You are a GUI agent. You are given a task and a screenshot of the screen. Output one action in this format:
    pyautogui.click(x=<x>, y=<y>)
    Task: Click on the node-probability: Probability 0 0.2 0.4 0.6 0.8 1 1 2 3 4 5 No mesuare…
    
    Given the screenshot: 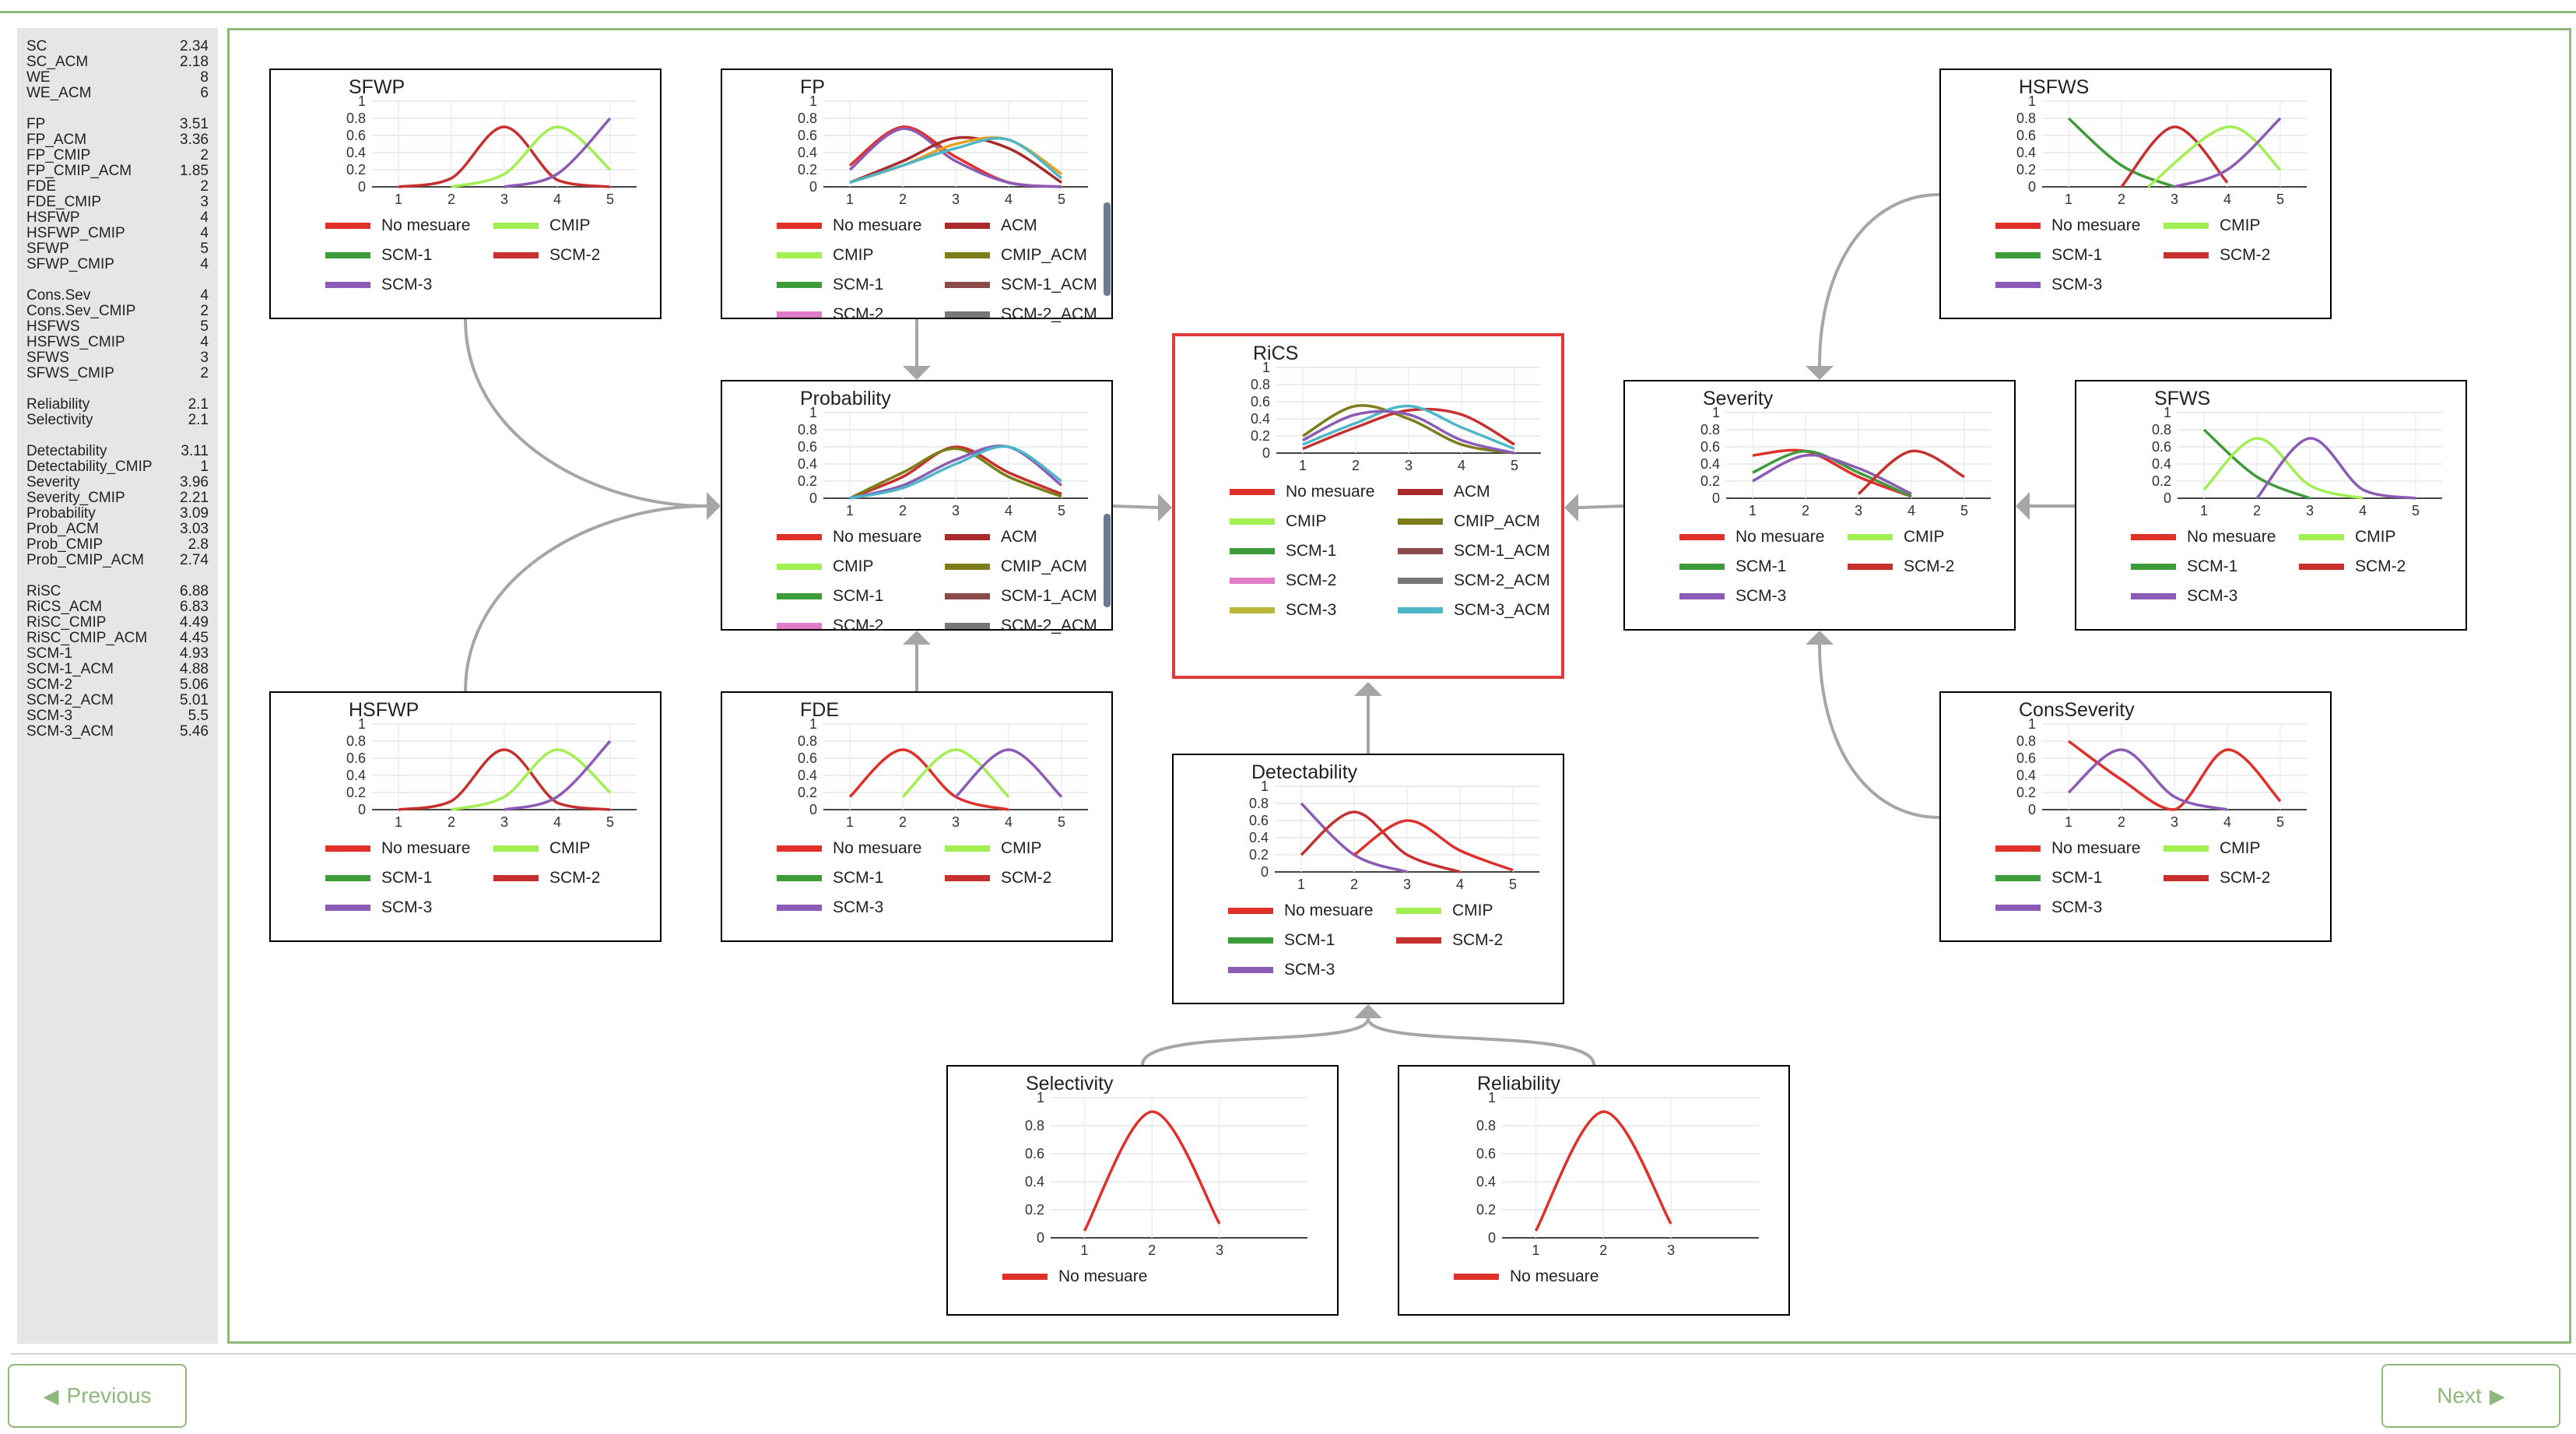 What is the action you would take?
    pyautogui.click(x=917, y=507)
    